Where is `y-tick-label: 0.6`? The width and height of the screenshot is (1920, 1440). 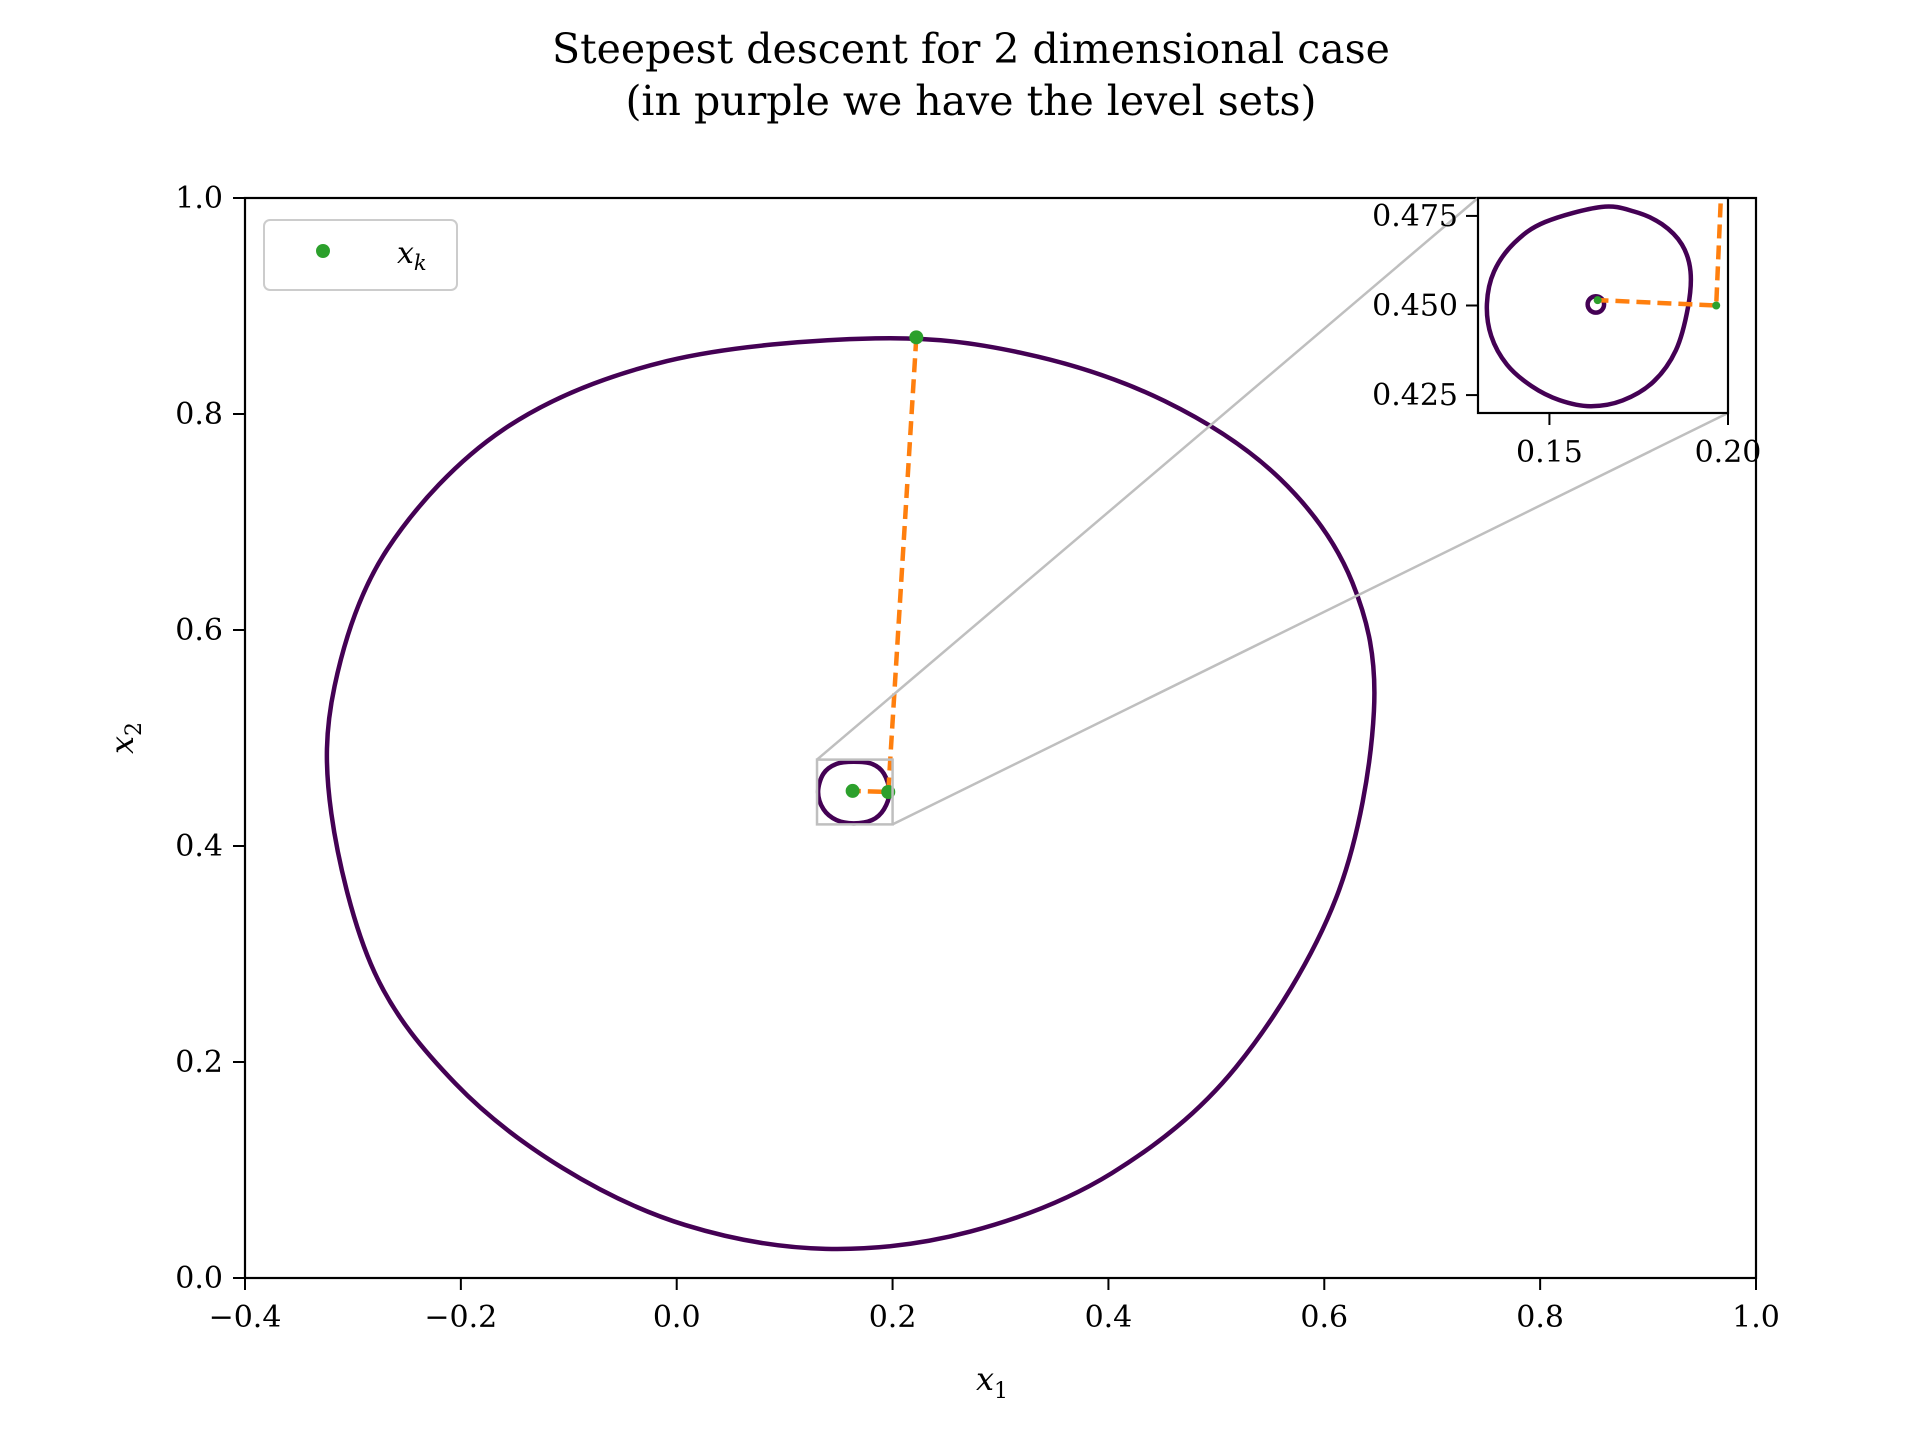
y-tick-label: 0.6 is located at coordinates (199, 630).